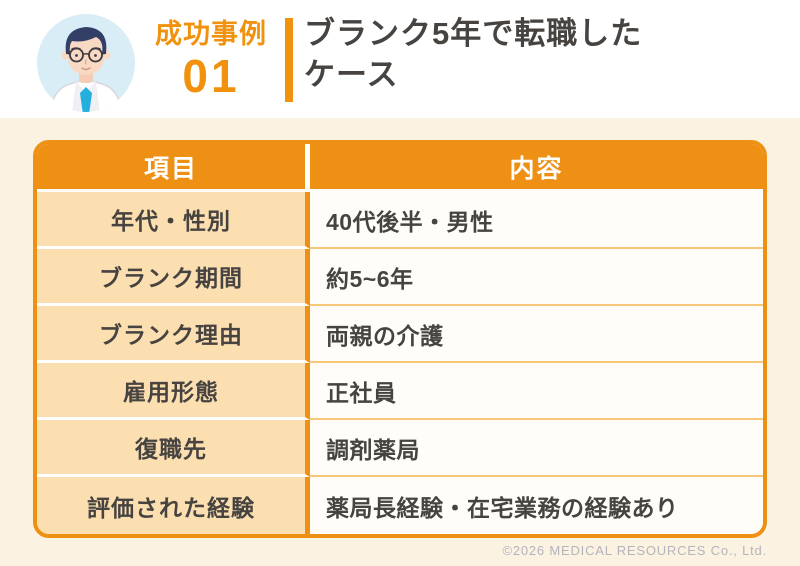 This screenshot has height=566, width=800. I want to click on row-value-age-gender: 40代後半・男性, so click(536, 220).